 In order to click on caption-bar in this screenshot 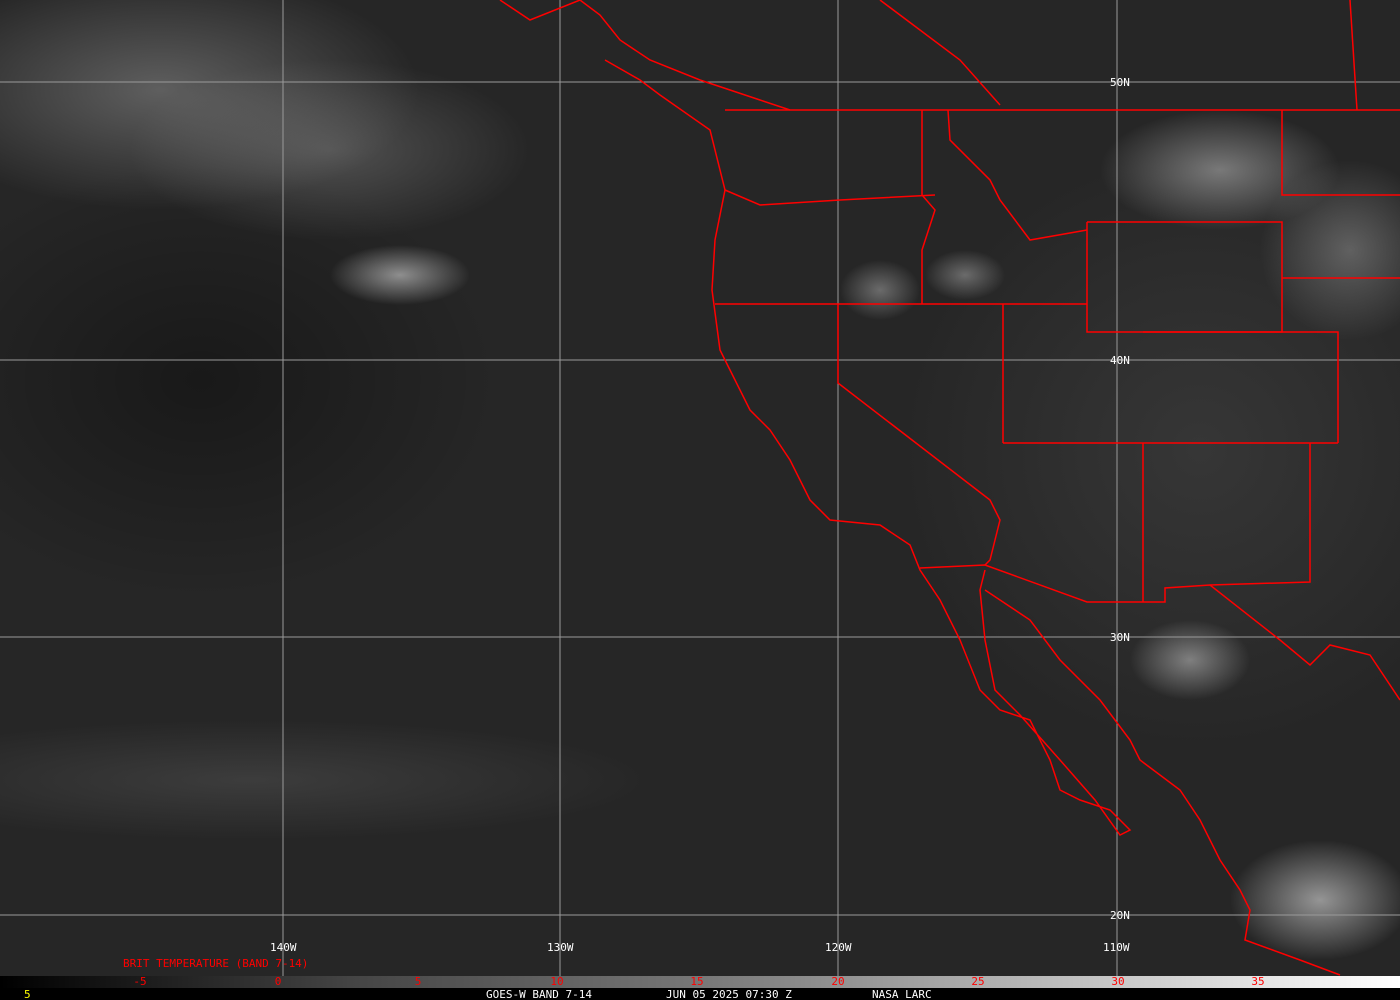, I will do `click(700, 994)`.